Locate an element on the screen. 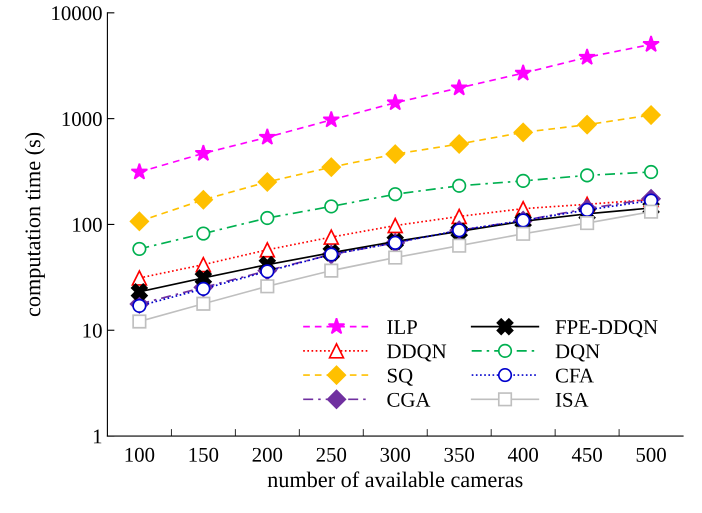  x-axis-title: number of available cameras is located at coordinates (395, 479).